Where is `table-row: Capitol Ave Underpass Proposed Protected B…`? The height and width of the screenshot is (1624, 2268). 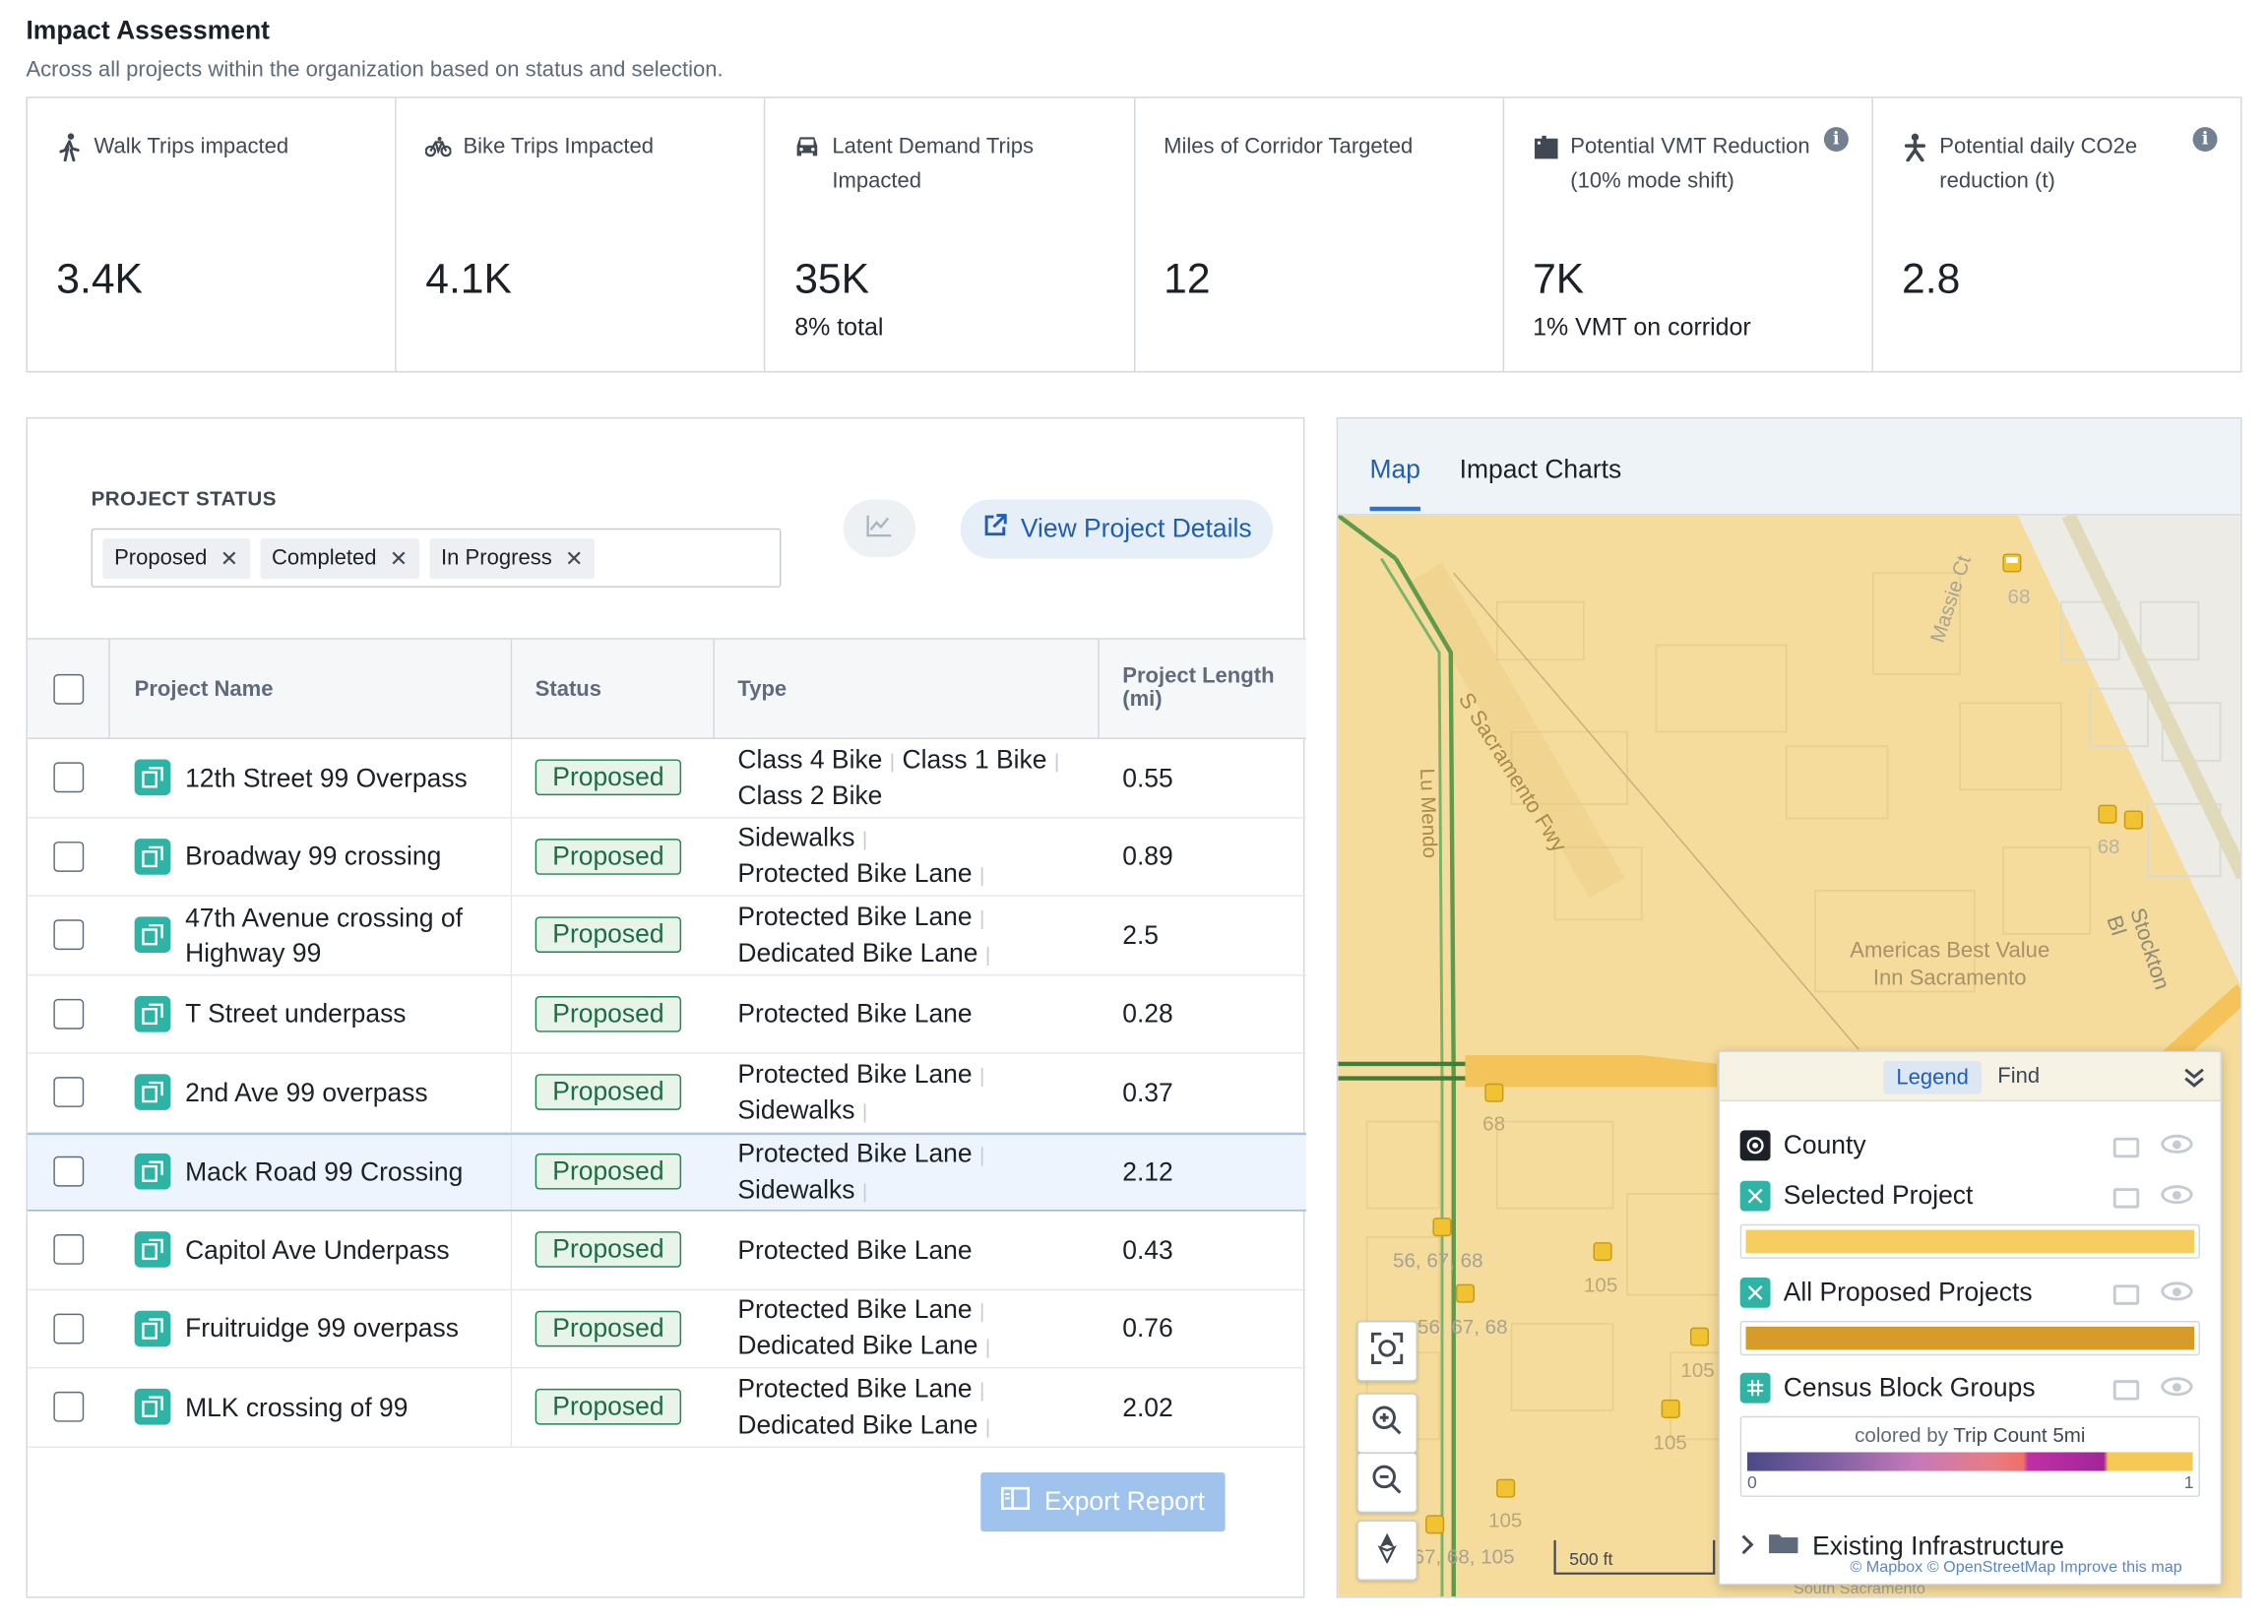 table-row: Capitol Ave Underpass Proposed Protected B… is located at coordinates (666, 1250).